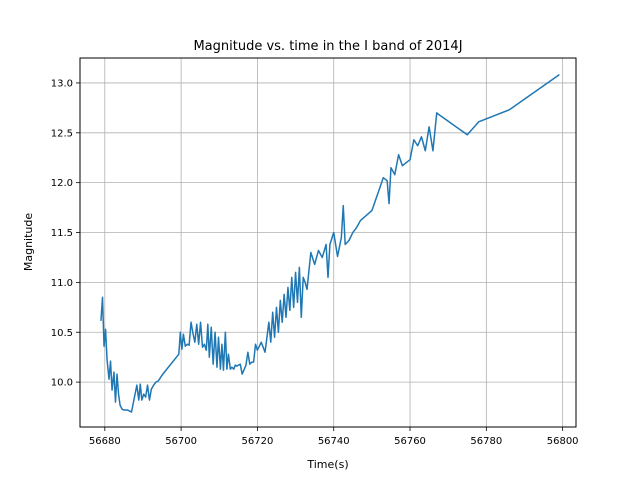 The image size is (640, 484). I want to click on y-tick-label: 10.0, so click(62, 383).